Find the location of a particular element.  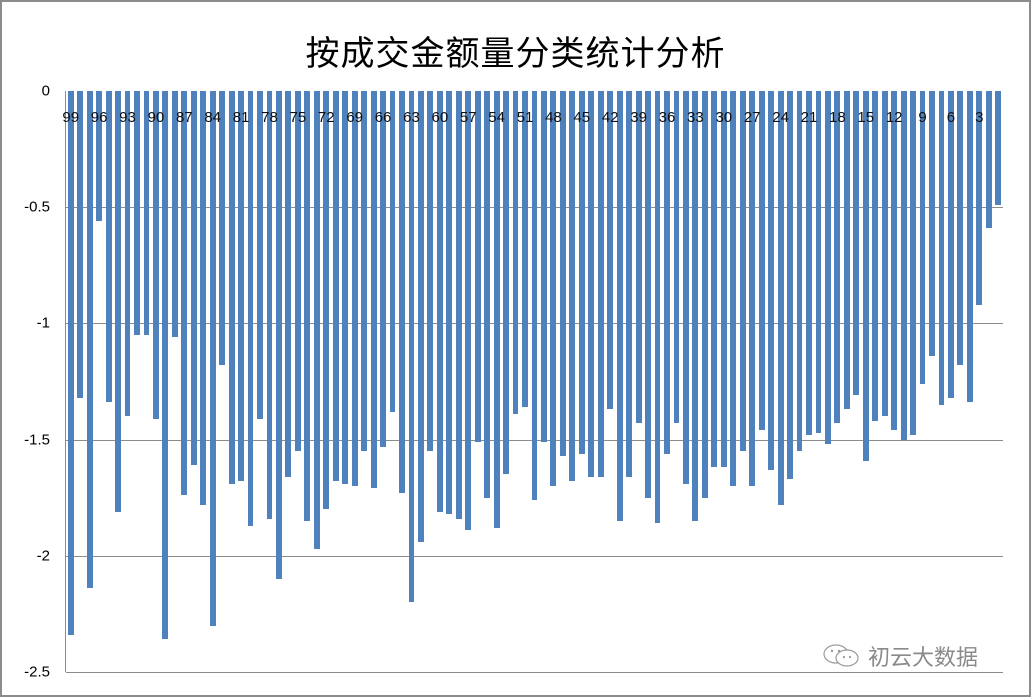

x-tick-label: 30 is located at coordinates (724, 117).